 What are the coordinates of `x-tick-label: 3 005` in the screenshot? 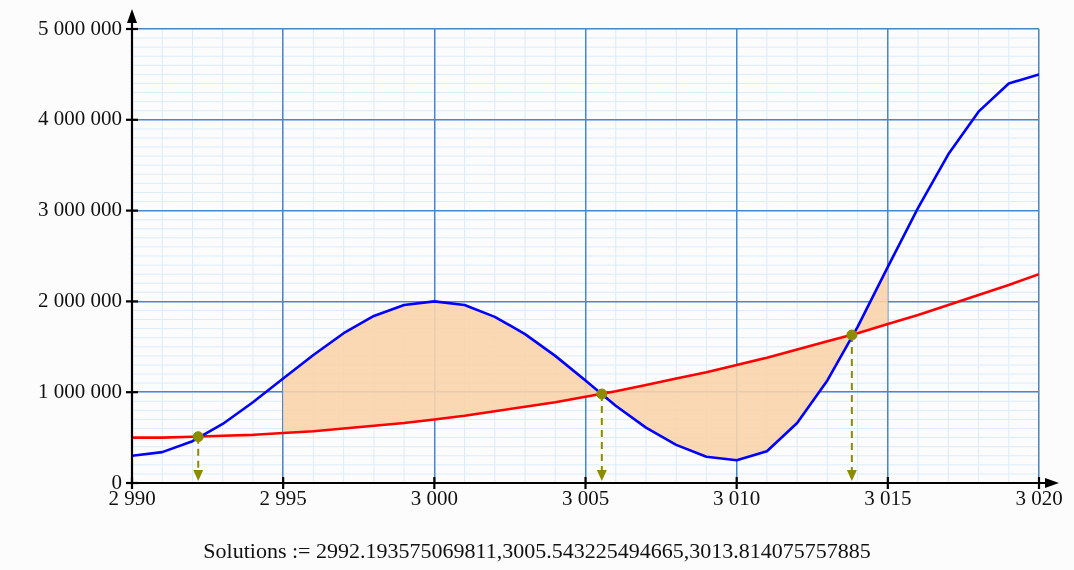 It's located at (585, 498).